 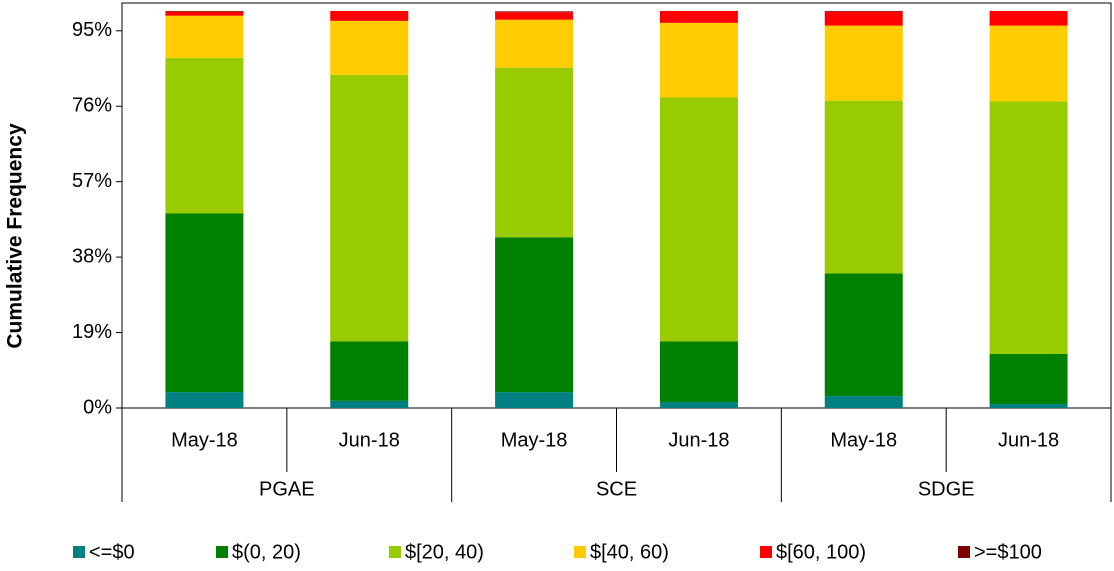 I want to click on y-axis-label: Cumulative Frequency, so click(x=15, y=236).